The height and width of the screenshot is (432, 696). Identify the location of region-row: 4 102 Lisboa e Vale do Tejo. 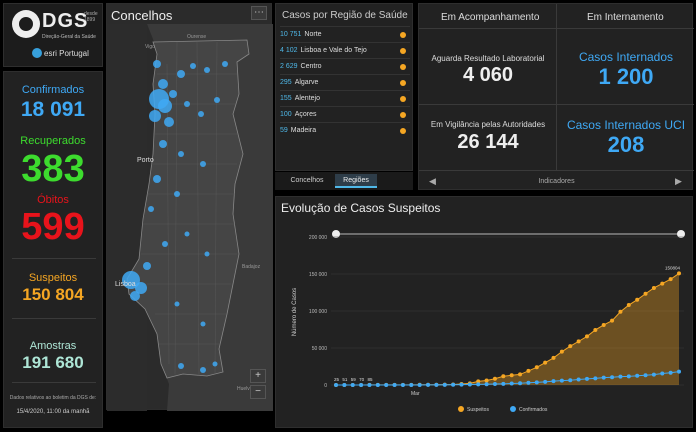
(345, 50).